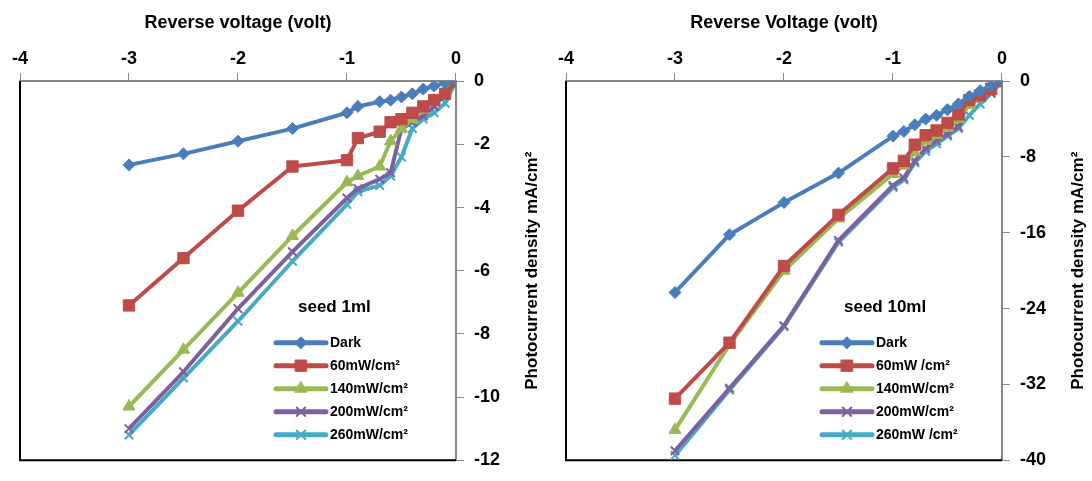 The height and width of the screenshot is (481, 1092). I want to click on annotation: seed 1ml, so click(334, 306).